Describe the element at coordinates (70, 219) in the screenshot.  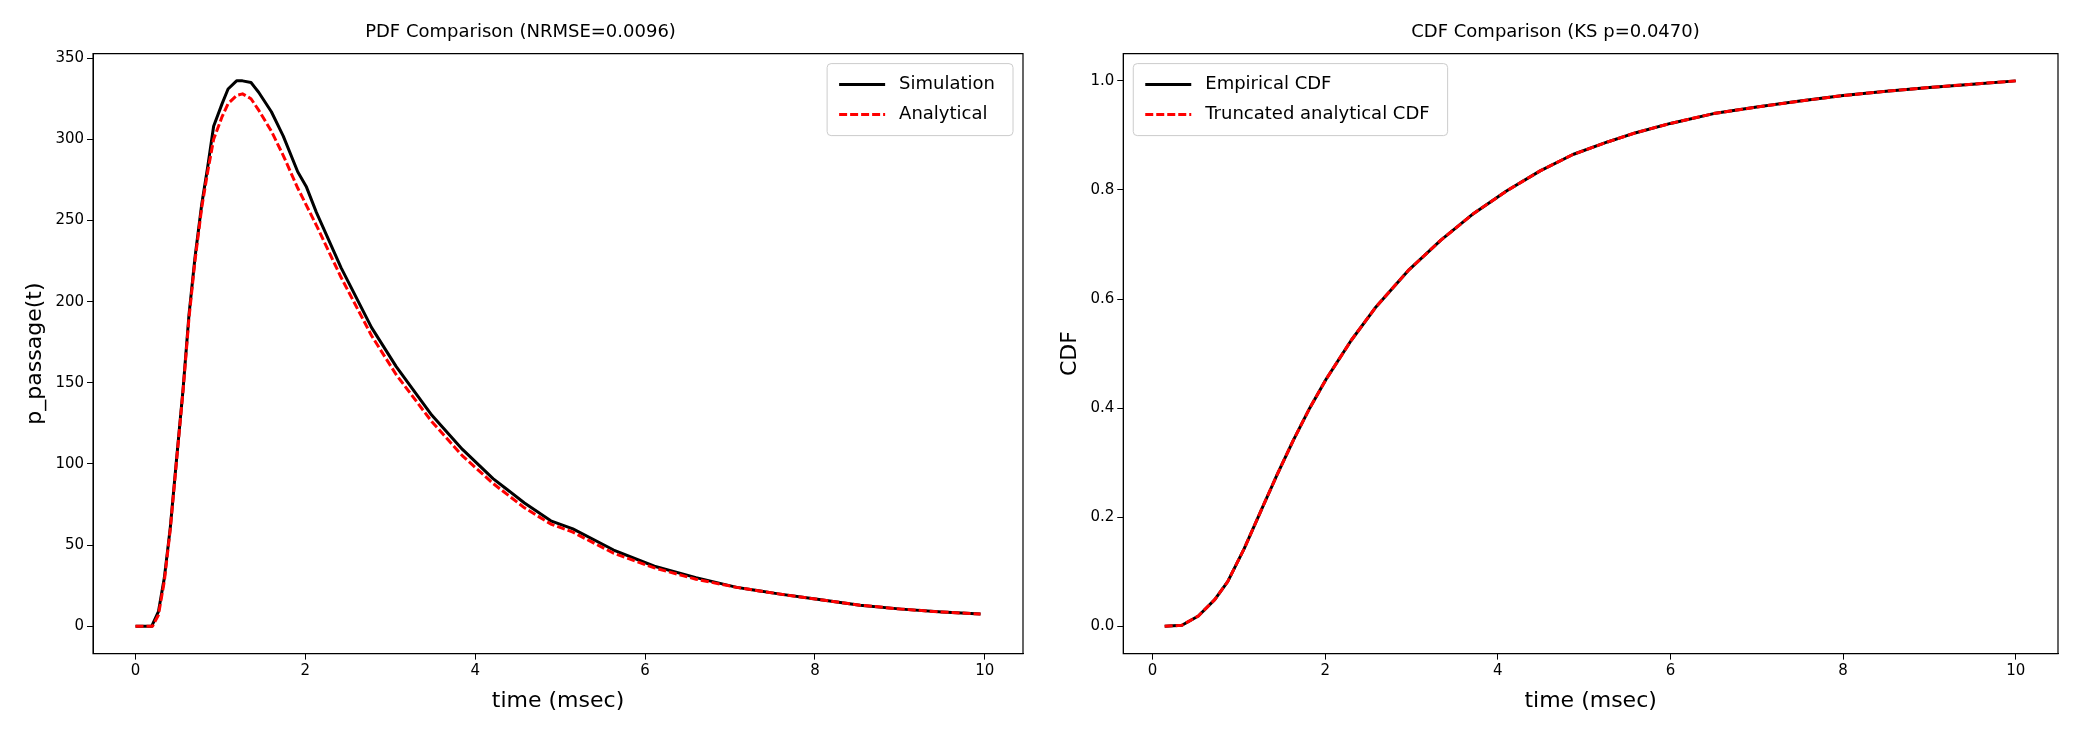
I see `y-tick-label: 250` at that location.